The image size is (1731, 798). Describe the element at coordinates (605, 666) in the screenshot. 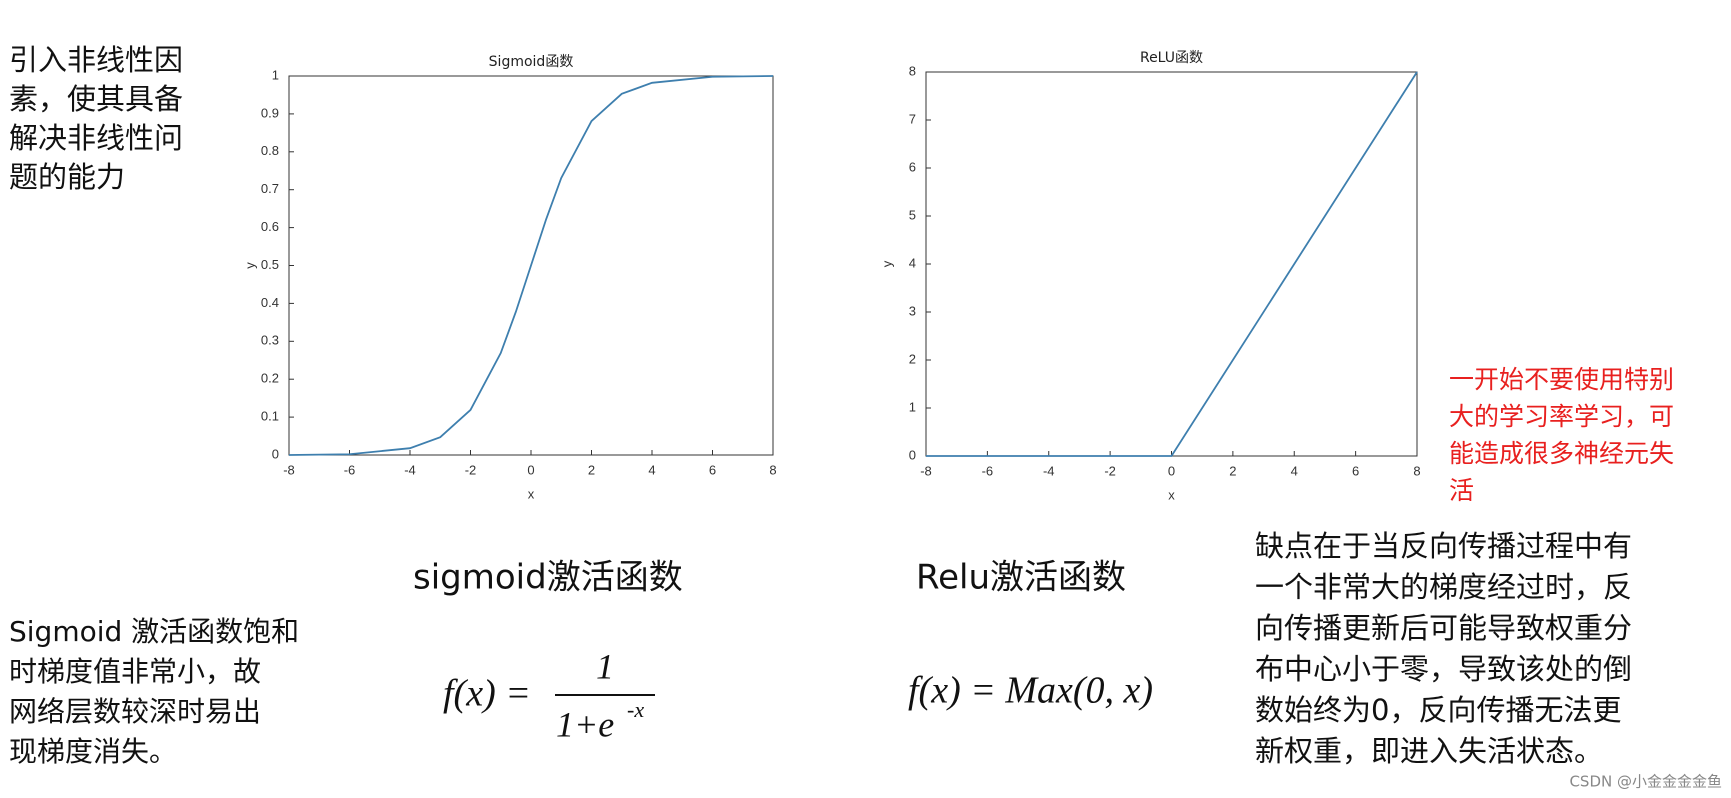

I see `formula-numerator: 1` at that location.